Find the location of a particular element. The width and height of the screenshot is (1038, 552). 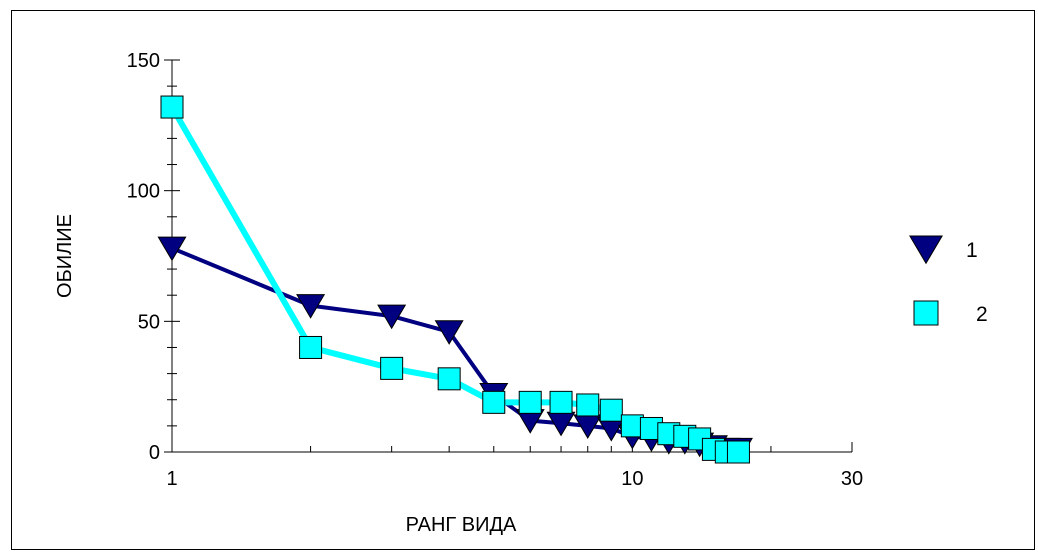

x-tick-label: 1 is located at coordinates (171, 479).